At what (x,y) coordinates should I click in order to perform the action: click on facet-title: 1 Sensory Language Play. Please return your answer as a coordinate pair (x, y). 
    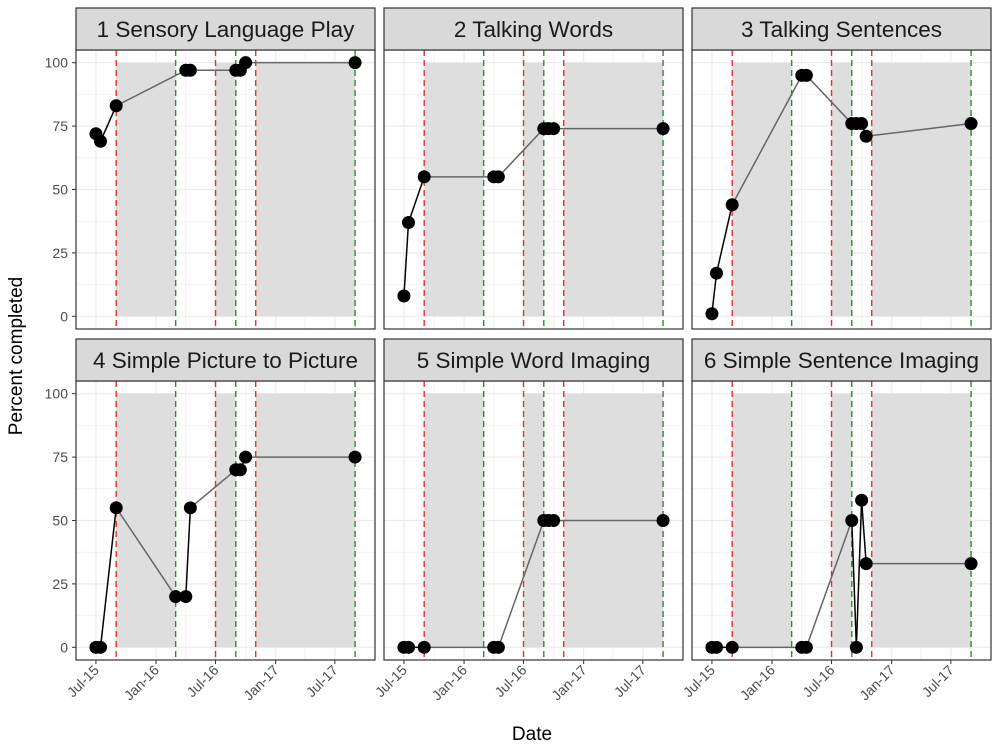
    Looking at the image, I should click on (226, 29).